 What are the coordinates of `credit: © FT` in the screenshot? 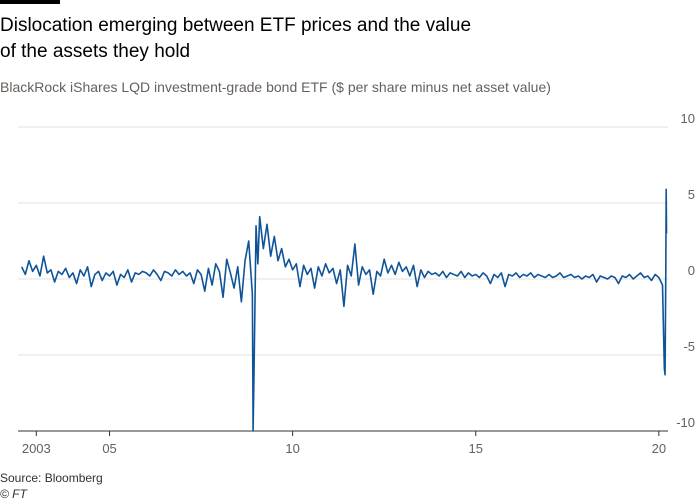 It's located at (14, 493).